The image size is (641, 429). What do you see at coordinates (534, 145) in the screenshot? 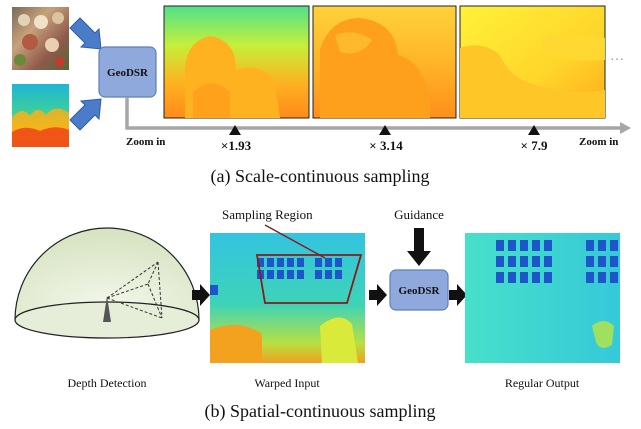
I see `scale-label-3: × 7.9` at bounding box center [534, 145].